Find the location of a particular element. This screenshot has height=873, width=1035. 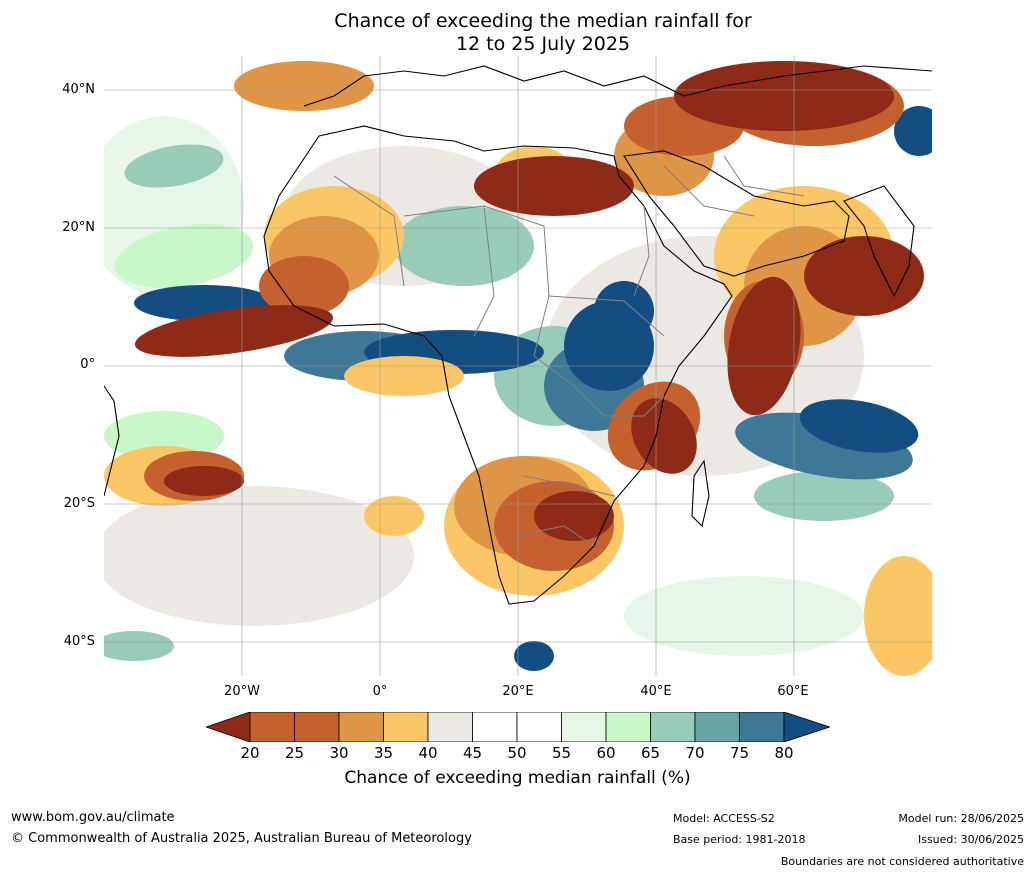

colorbar-tick-label: 65 is located at coordinates (650, 753).